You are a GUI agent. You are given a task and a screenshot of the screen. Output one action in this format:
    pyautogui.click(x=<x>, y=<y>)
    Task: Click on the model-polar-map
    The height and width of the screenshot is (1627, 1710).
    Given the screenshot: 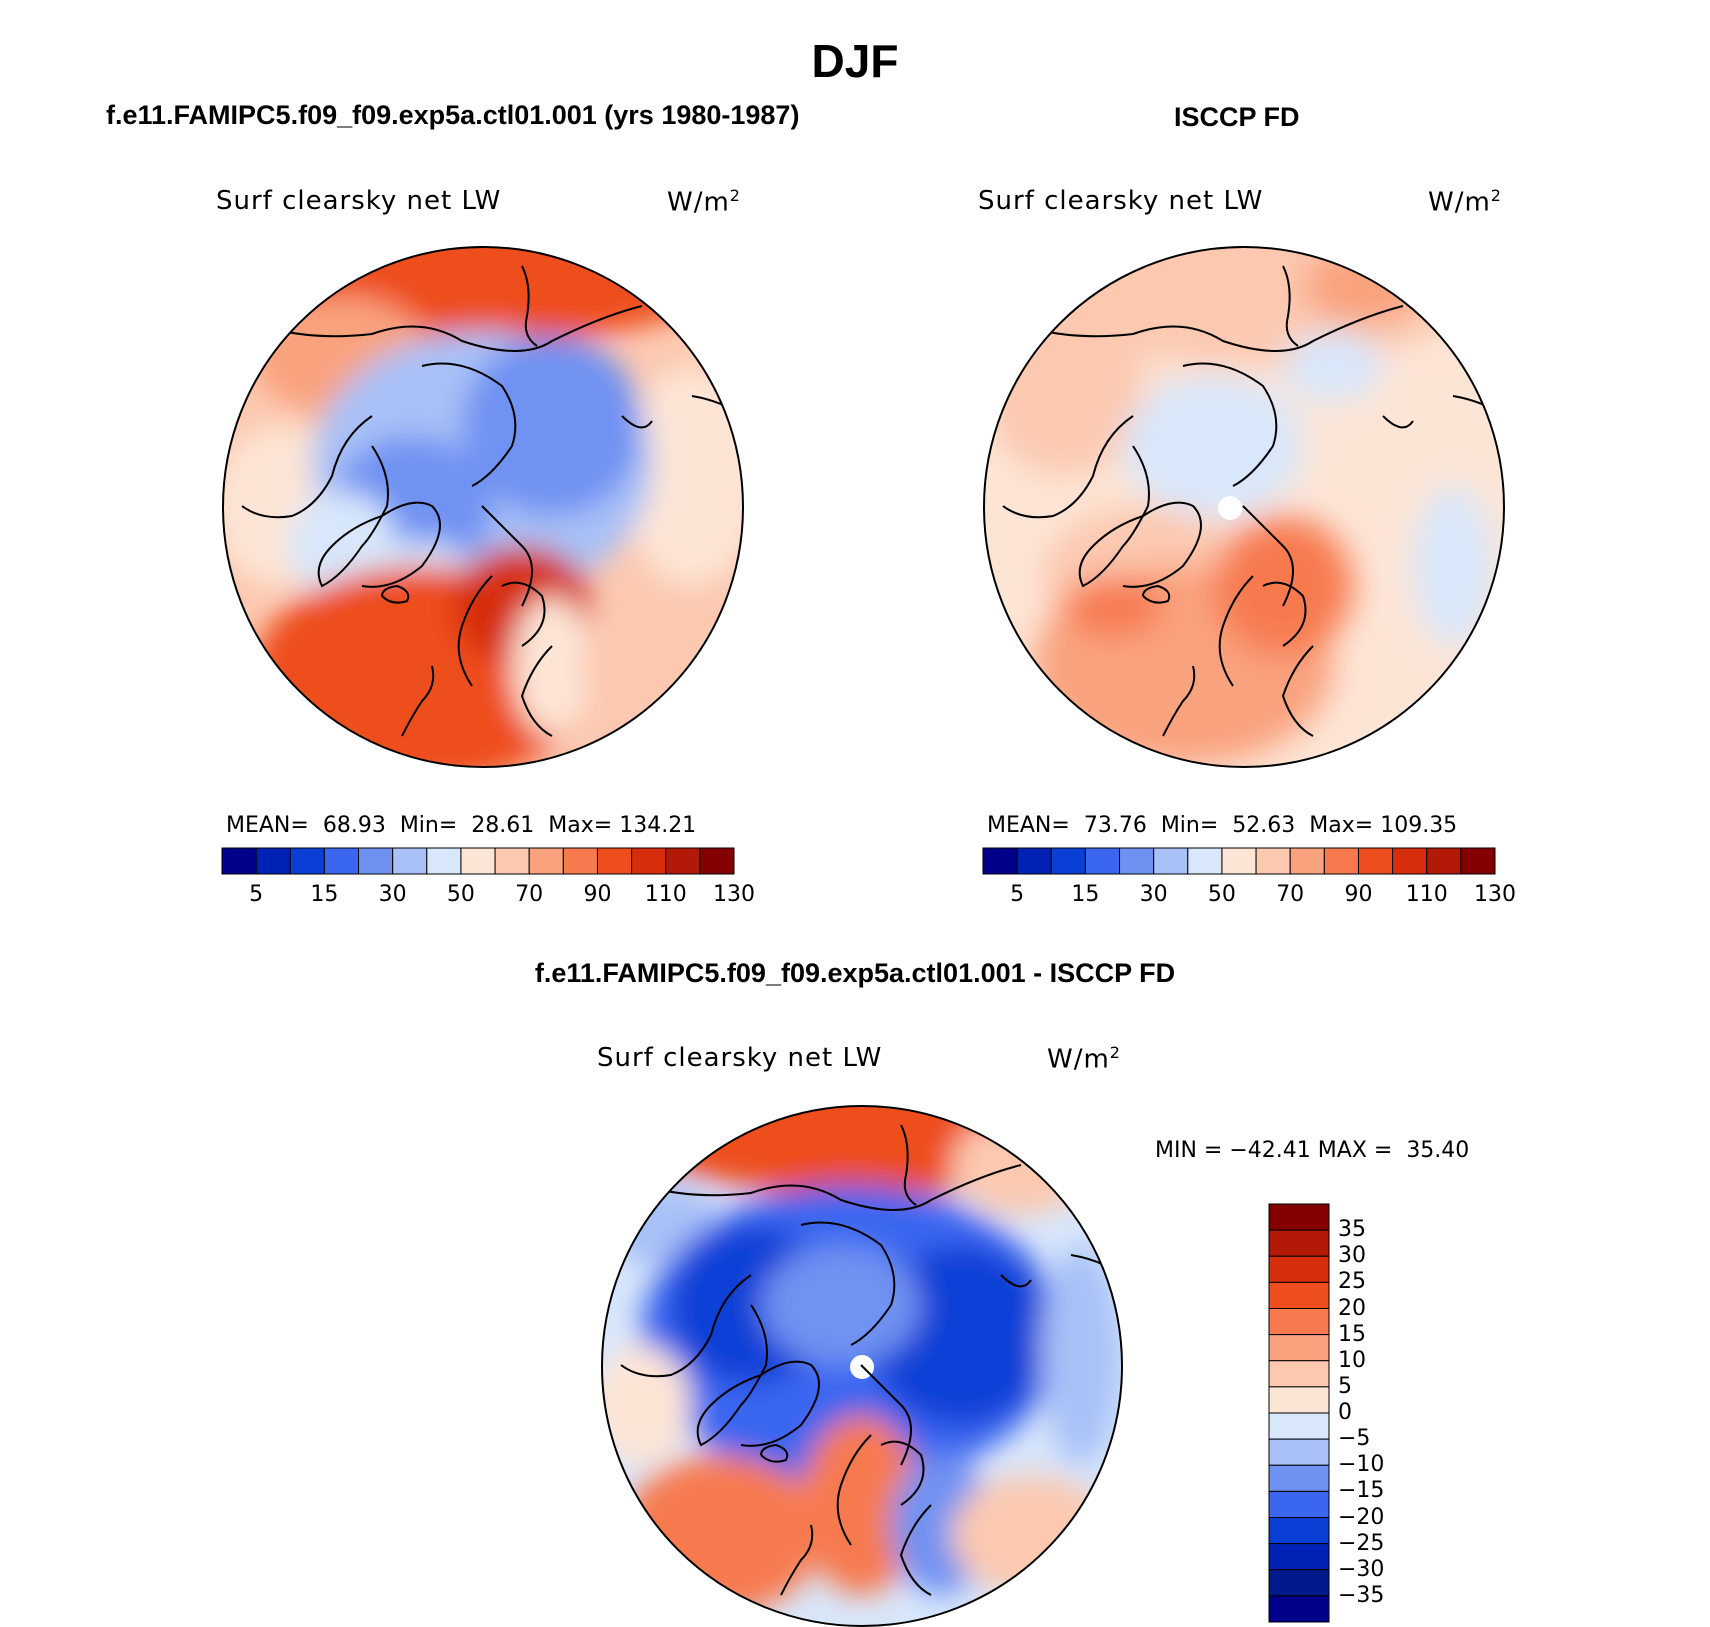 What is the action you would take?
    pyautogui.click(x=483, y=507)
    